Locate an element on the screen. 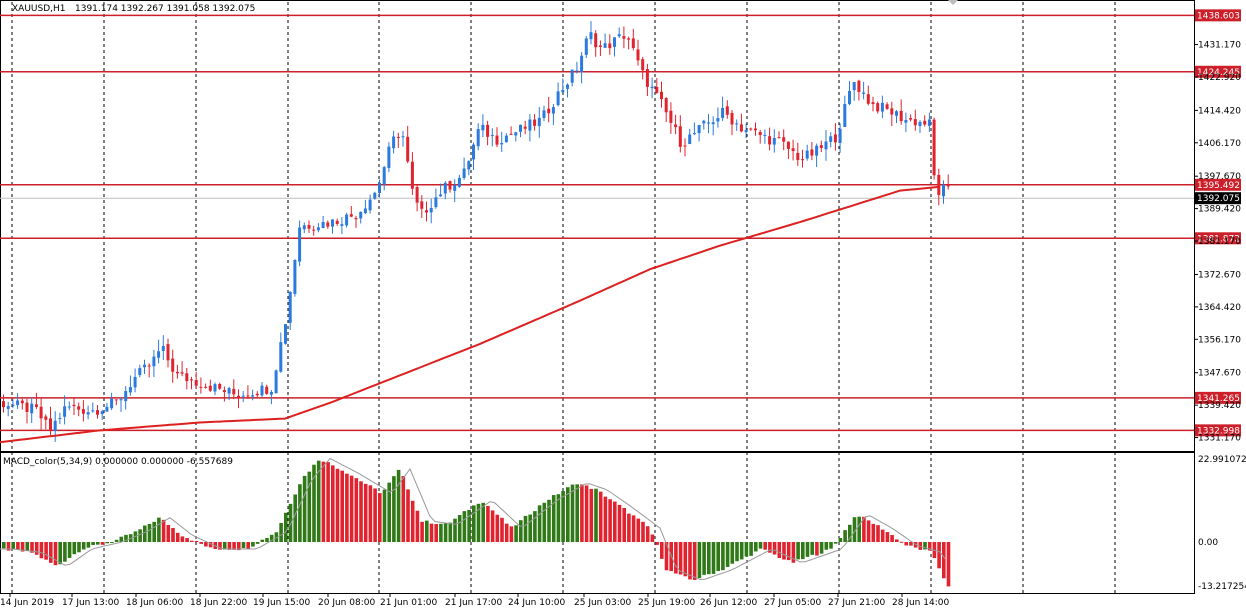 The image size is (1246, 615). time-label-12: 27 Jun 05:00 is located at coordinates (792, 603).